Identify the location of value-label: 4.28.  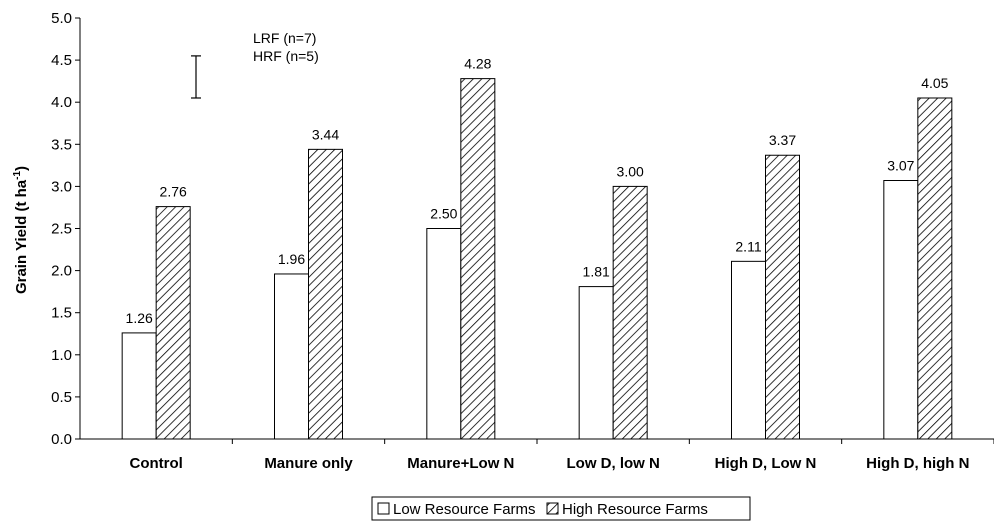
(477, 64).